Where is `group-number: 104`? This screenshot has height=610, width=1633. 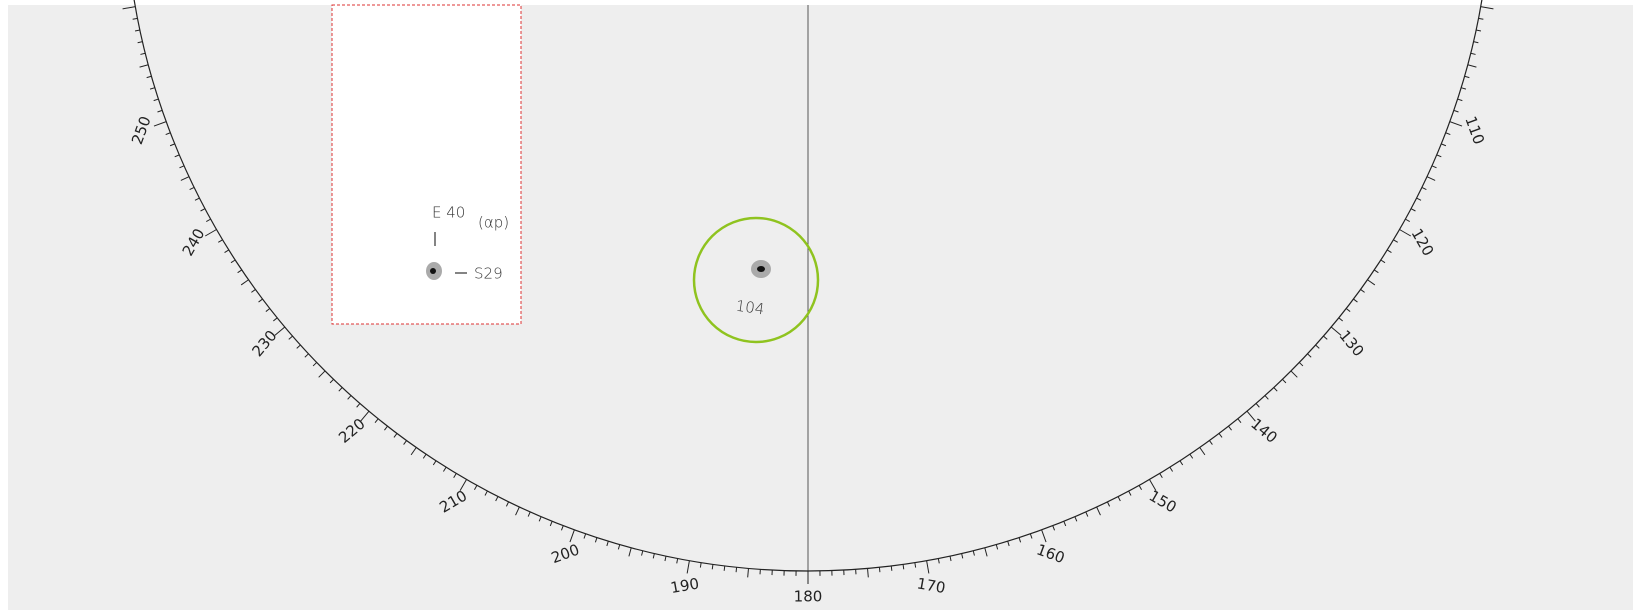 group-number: 104 is located at coordinates (750, 308).